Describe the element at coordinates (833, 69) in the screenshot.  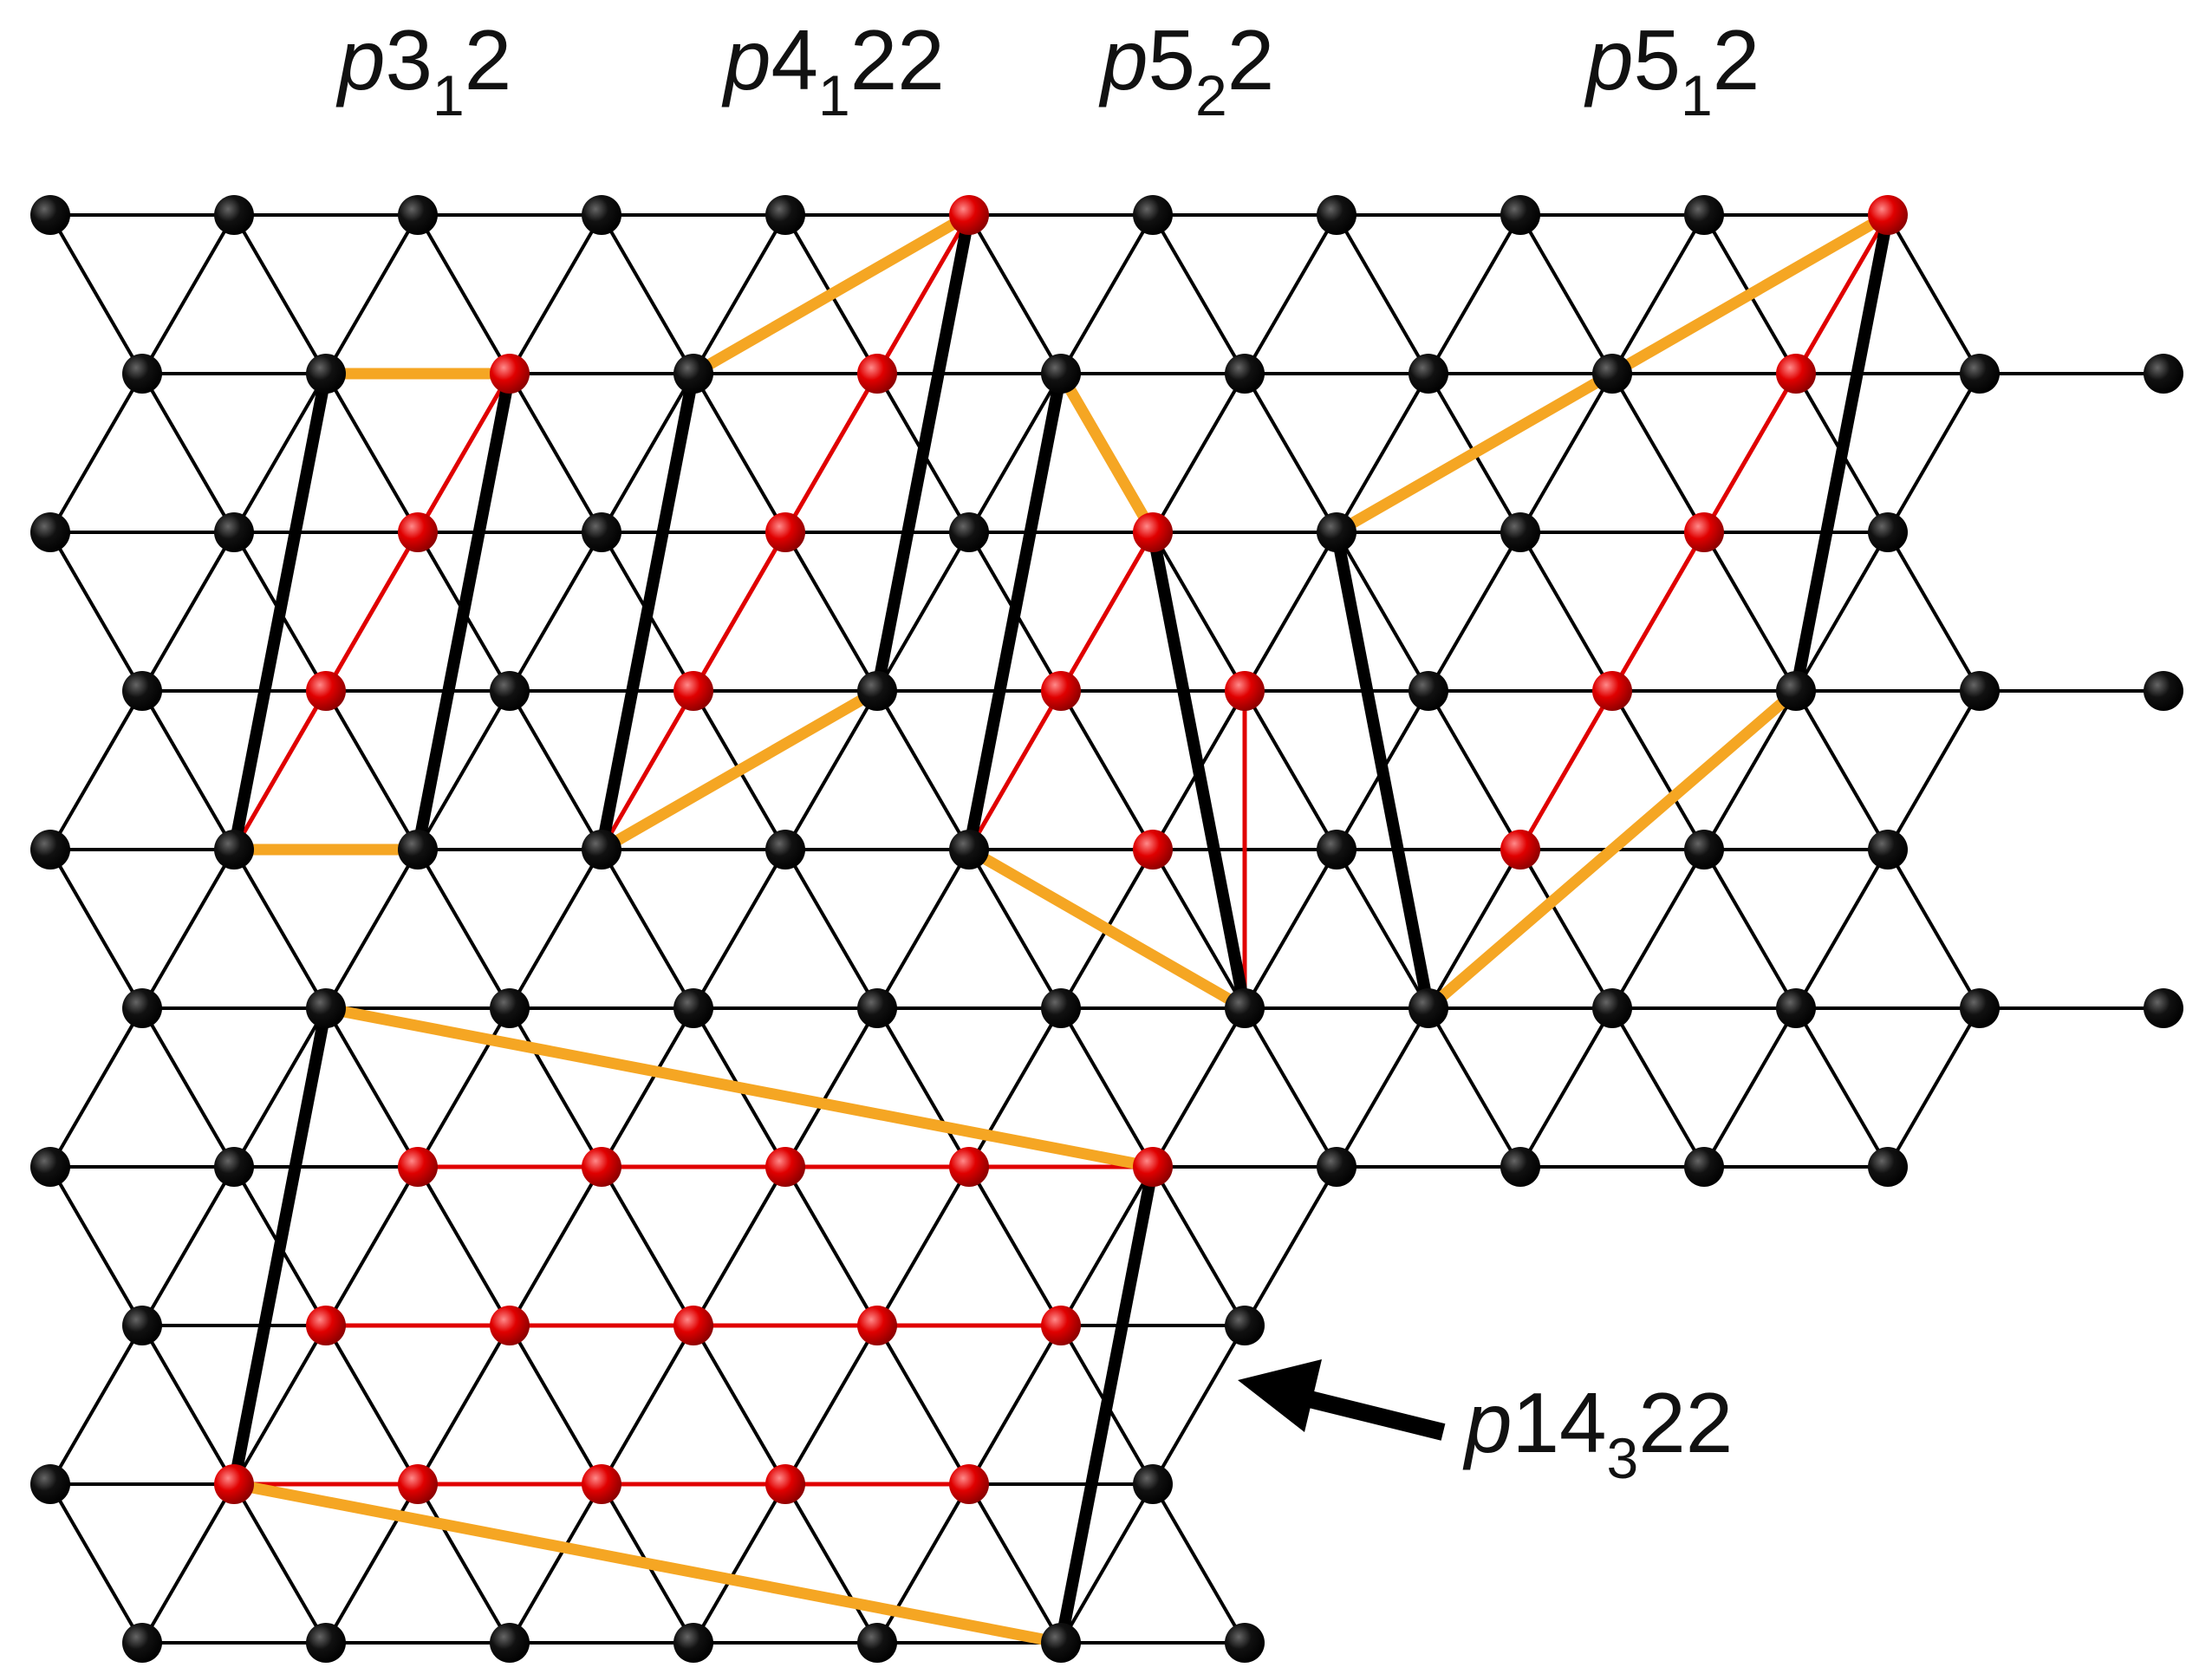
I see `label-p4-1-22: p4122` at that location.